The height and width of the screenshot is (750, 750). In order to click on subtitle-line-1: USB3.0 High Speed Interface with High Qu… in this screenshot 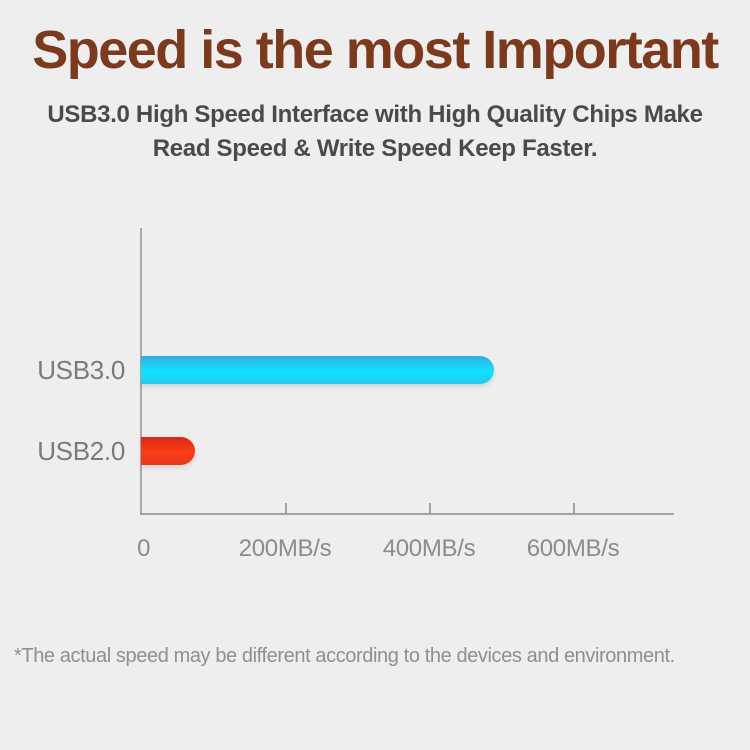, I will do `click(375, 114)`.